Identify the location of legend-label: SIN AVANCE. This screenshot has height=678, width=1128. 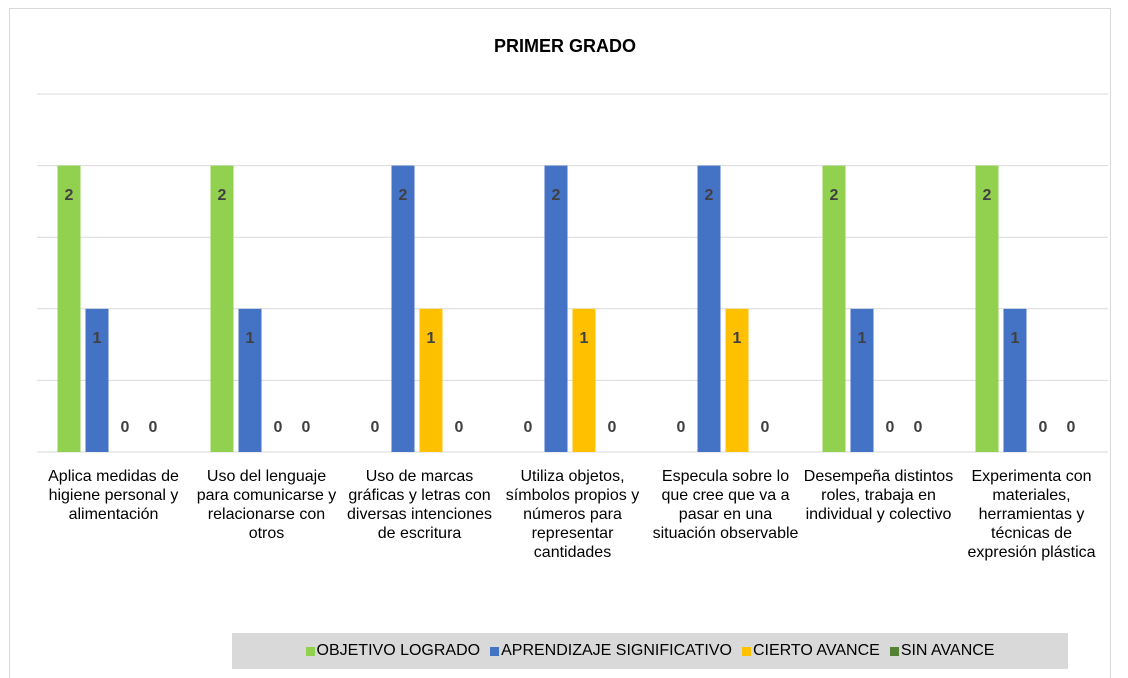
(947, 650).